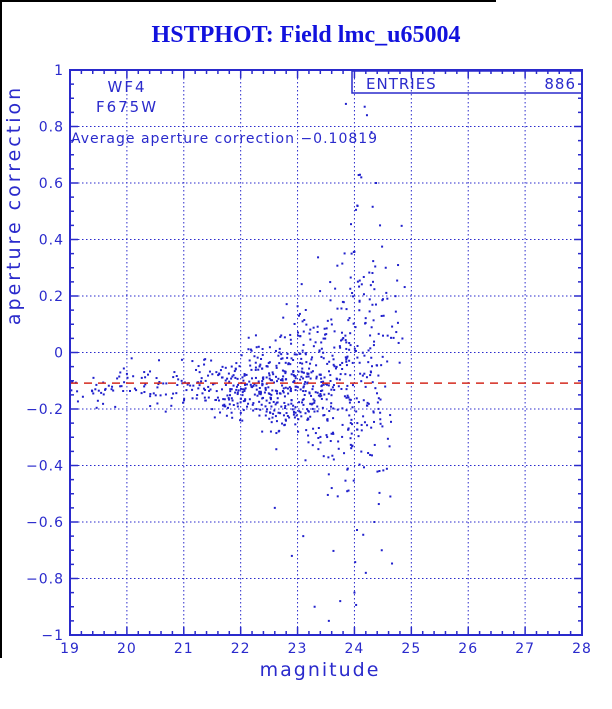  Describe the element at coordinates (14, 205) in the screenshot. I see `y-axis-title: aperture correction` at that location.